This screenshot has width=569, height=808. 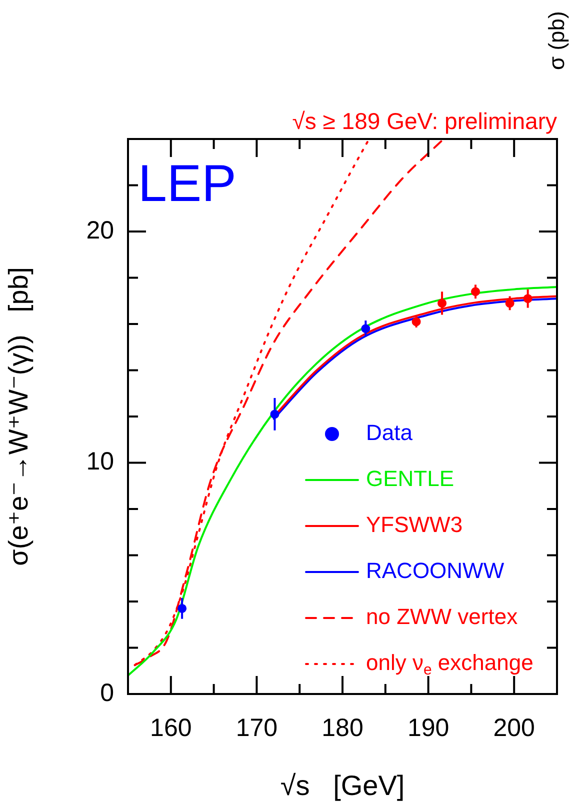 What do you see at coordinates (171, 728) in the screenshot?
I see `x-tick-label: 160` at bounding box center [171, 728].